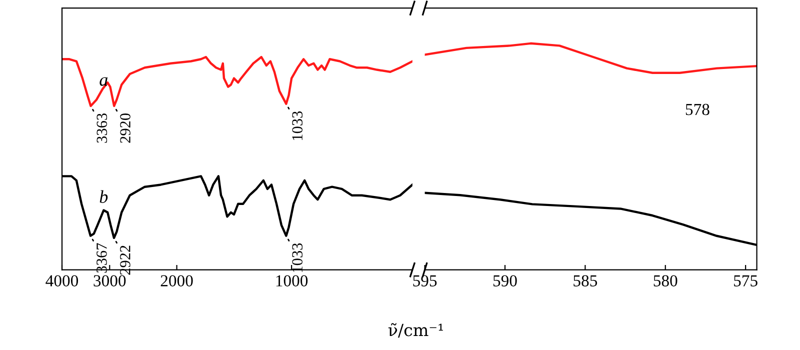 The width and height of the screenshot is (800, 350). What do you see at coordinates (586, 280) in the screenshot?
I see `x-tick-label: 585` at bounding box center [586, 280].